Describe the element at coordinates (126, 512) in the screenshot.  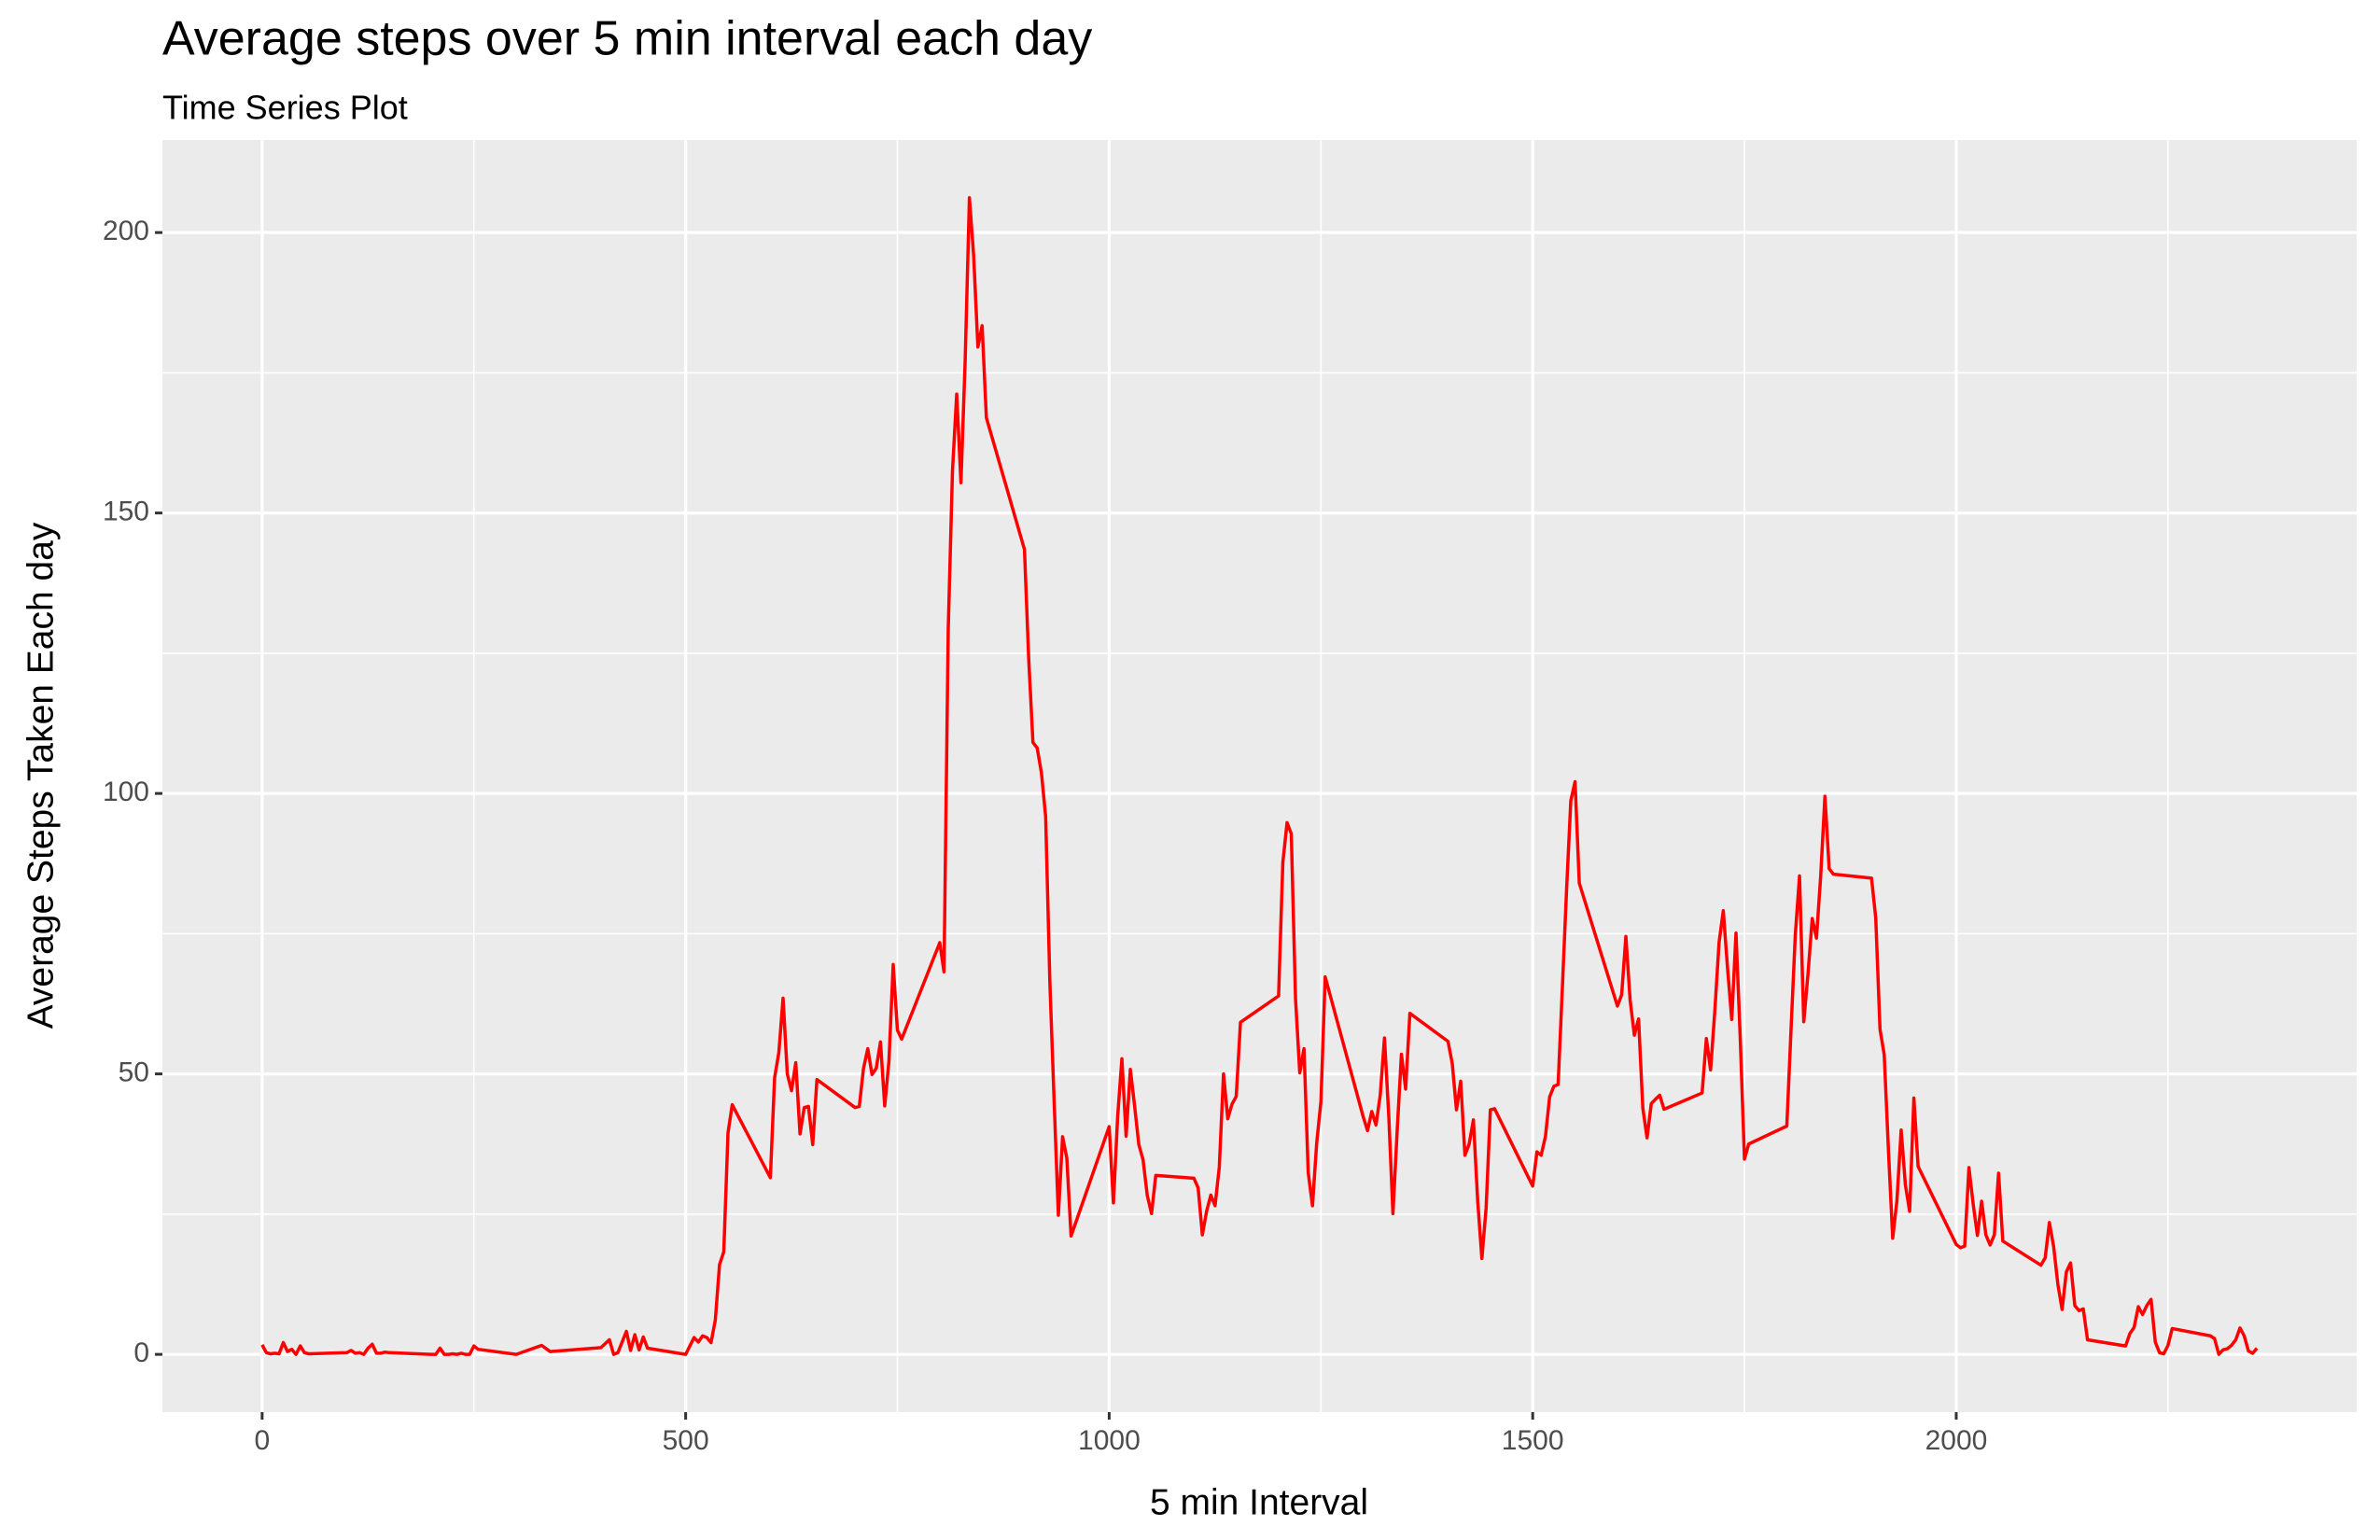
I see `y-tick-label: 150` at that location.